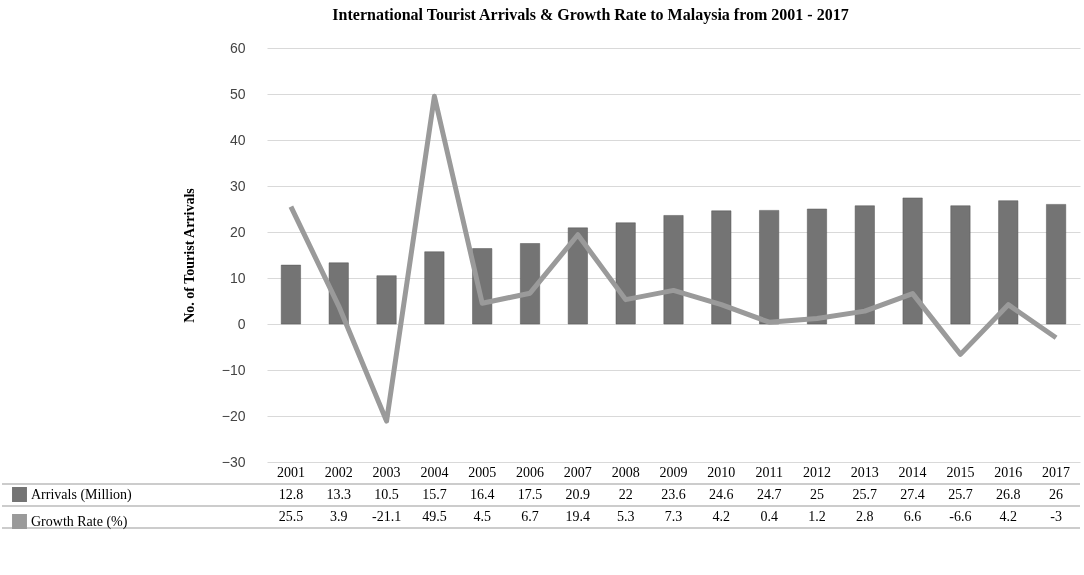 This screenshot has width=1084, height=575. I want to click on x-tick-label: 2016, so click(1008, 472).